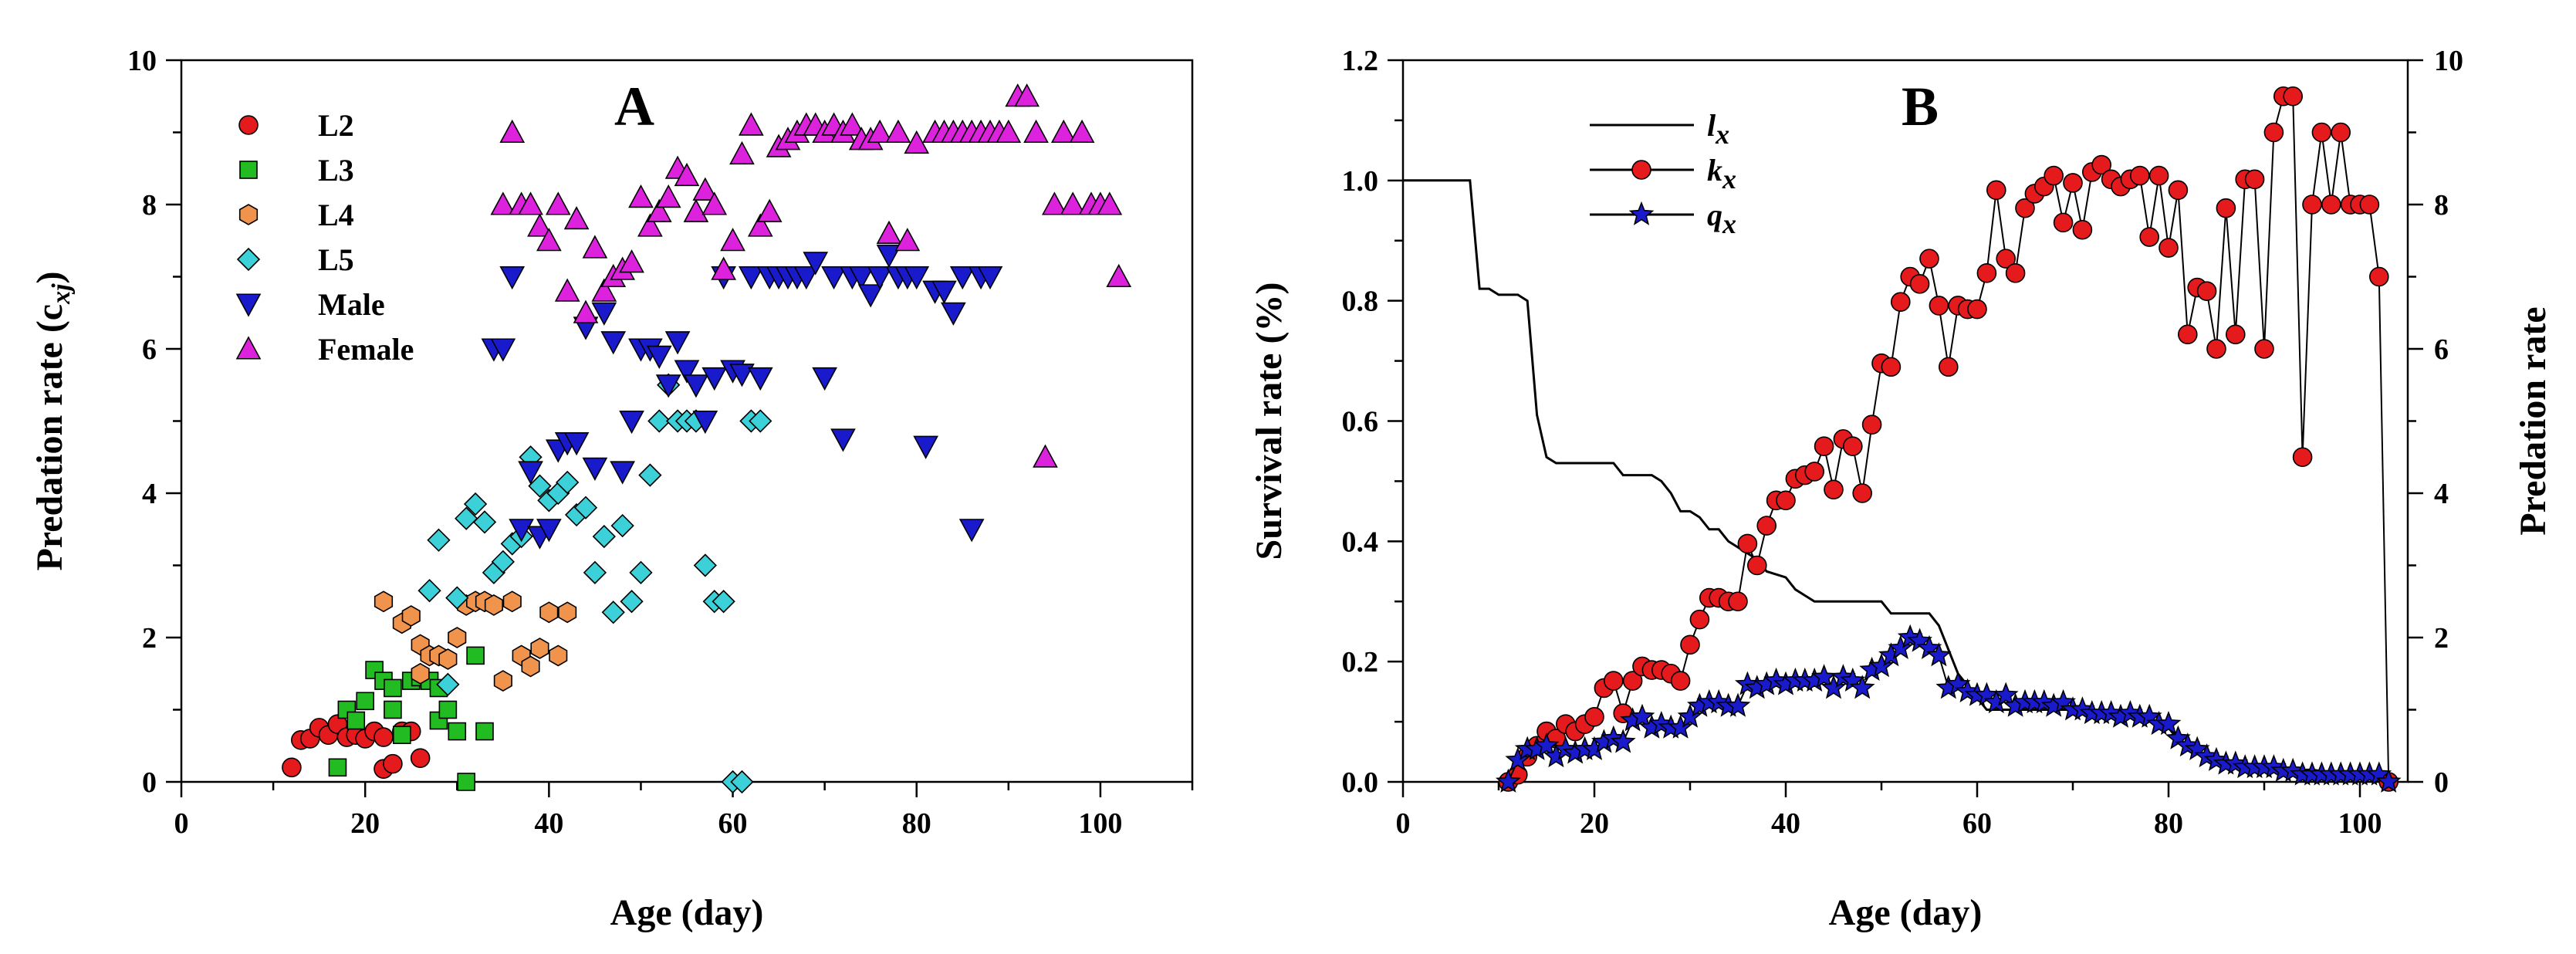 The height and width of the screenshot is (954, 2576). I want to click on x-tick-label: 20, so click(365, 823).